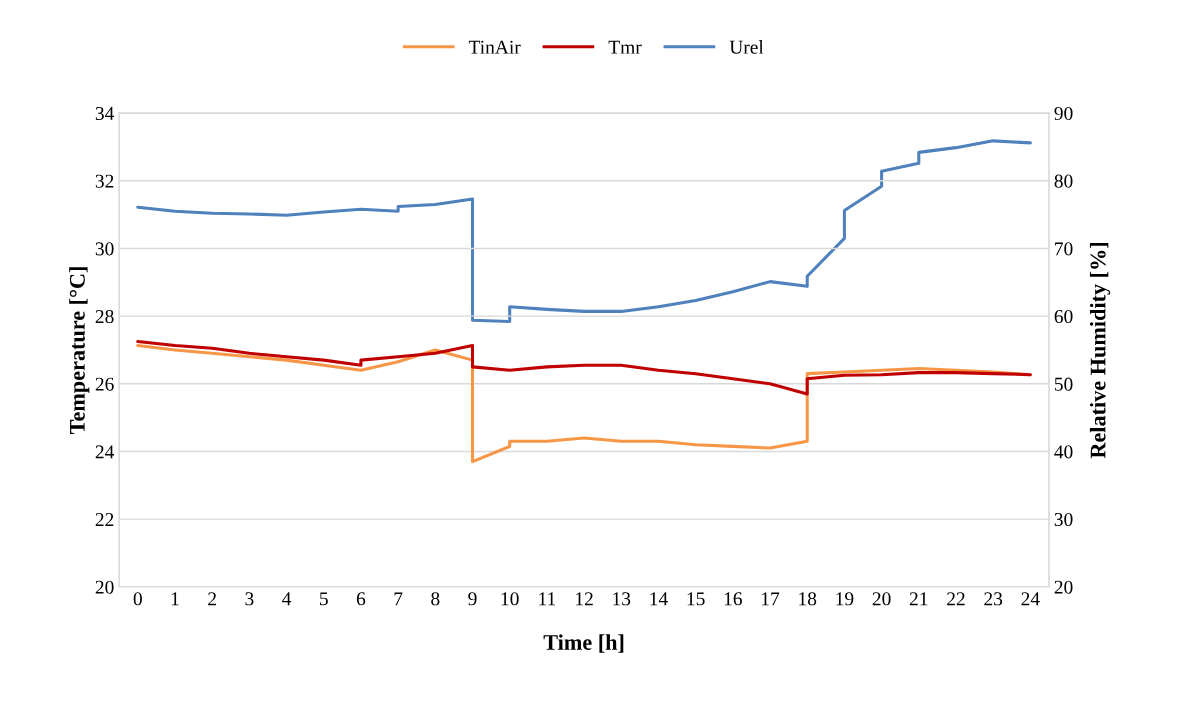 The height and width of the screenshot is (707, 1192). What do you see at coordinates (956, 599) in the screenshot?
I see `x-tick-label: 22` at bounding box center [956, 599].